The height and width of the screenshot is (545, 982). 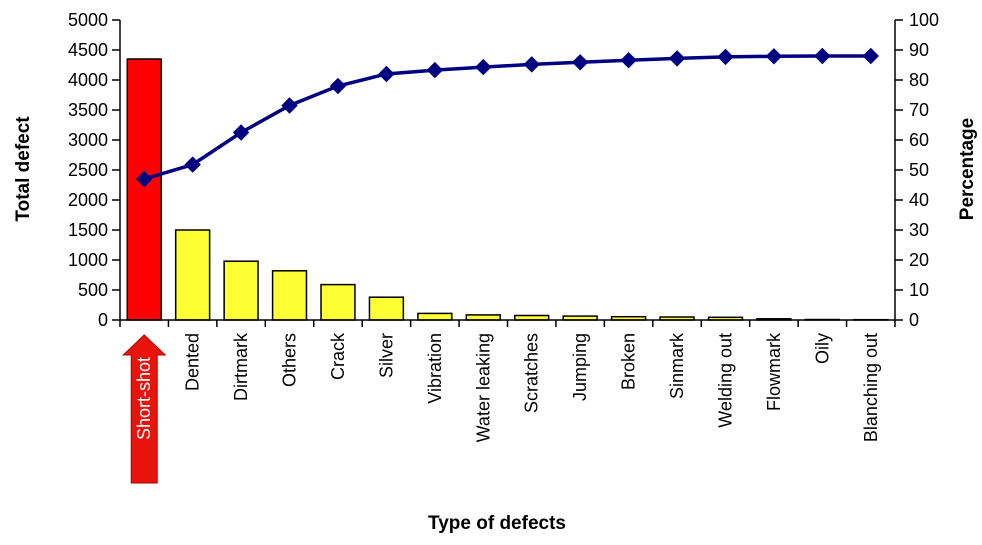 I want to click on y2-tick-label-8: 80, so click(x=919, y=80).